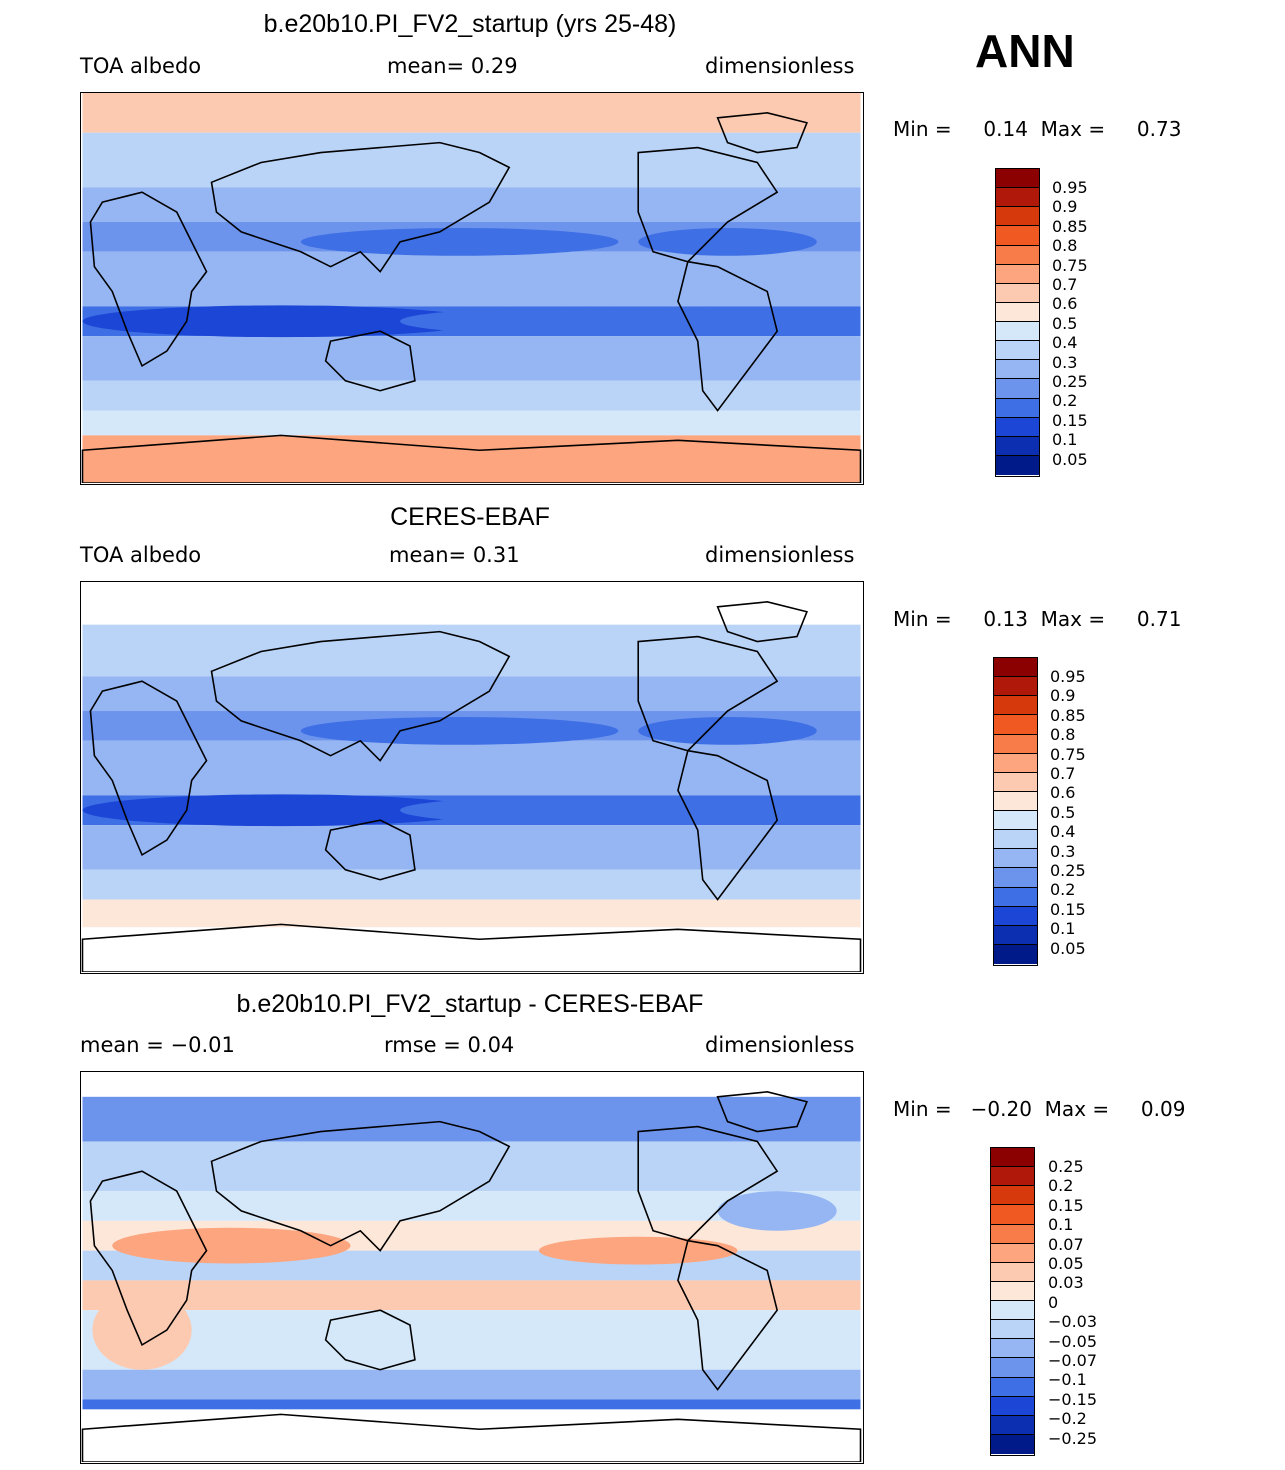 This screenshot has height=1470, width=1285. What do you see at coordinates (1067, 1380) in the screenshot?
I see `color-bar-label: −0.1` at bounding box center [1067, 1380].